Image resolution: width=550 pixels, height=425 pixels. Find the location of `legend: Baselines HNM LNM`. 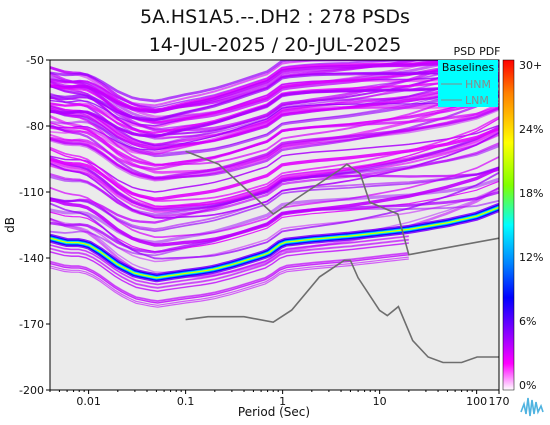

legend: Baselines HNM LNM is located at coordinates (468, 83).